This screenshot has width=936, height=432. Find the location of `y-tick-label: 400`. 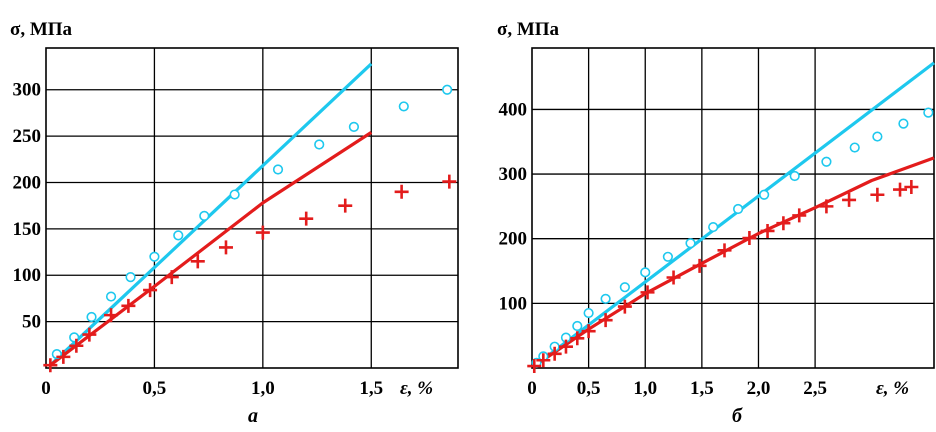

y-tick-label: 400 is located at coordinates (513, 109).